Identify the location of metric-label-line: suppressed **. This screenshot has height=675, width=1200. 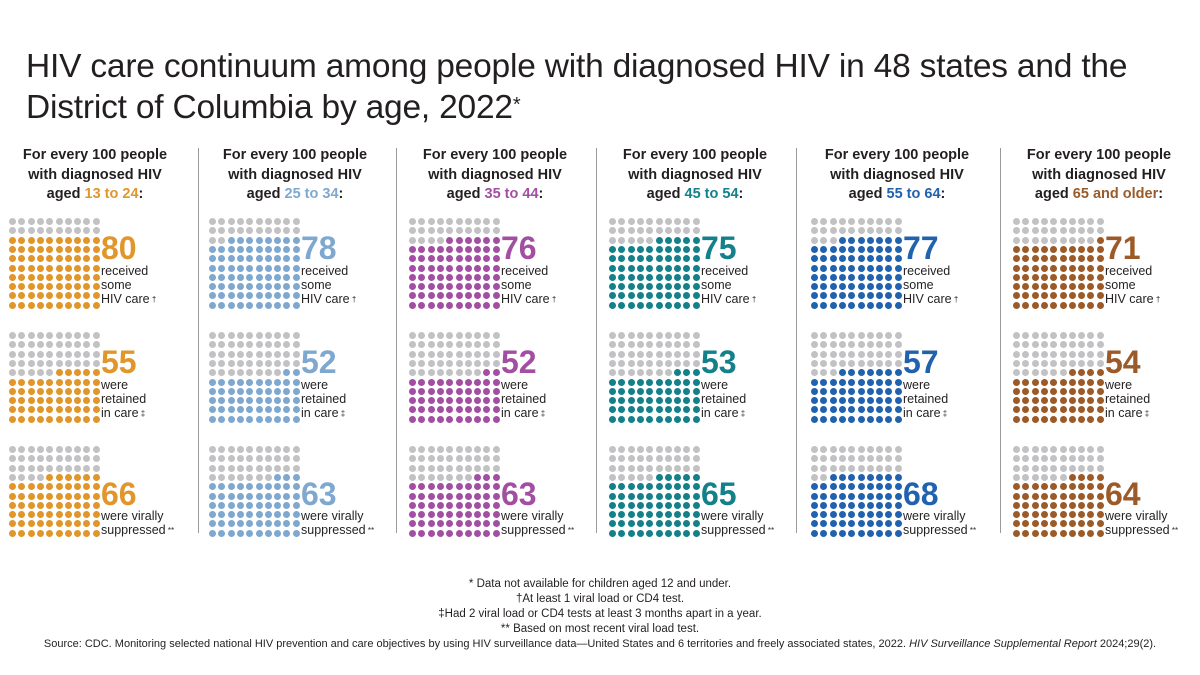
(138, 529).